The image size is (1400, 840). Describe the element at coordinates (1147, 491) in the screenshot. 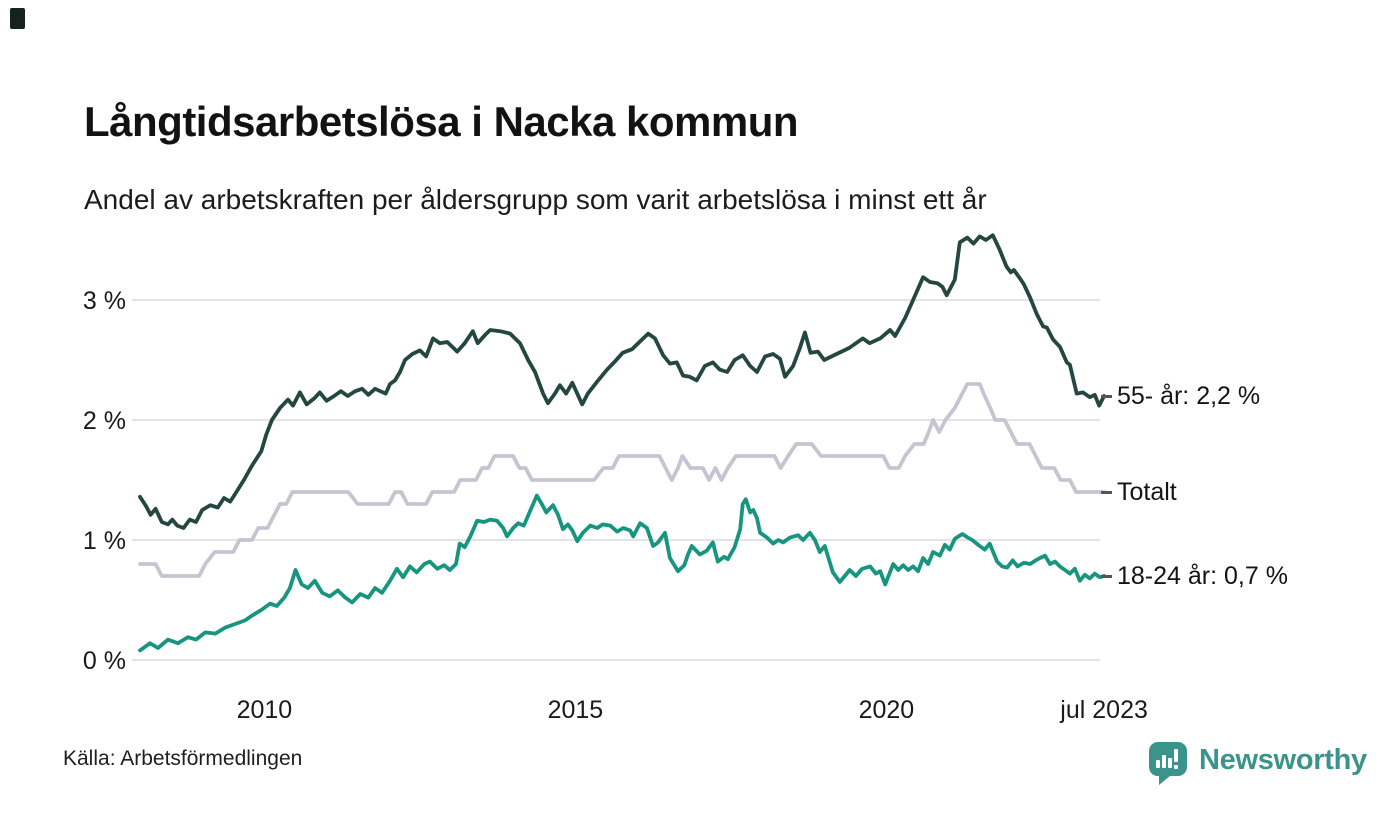

I see `legend-label: Totalt` at that location.